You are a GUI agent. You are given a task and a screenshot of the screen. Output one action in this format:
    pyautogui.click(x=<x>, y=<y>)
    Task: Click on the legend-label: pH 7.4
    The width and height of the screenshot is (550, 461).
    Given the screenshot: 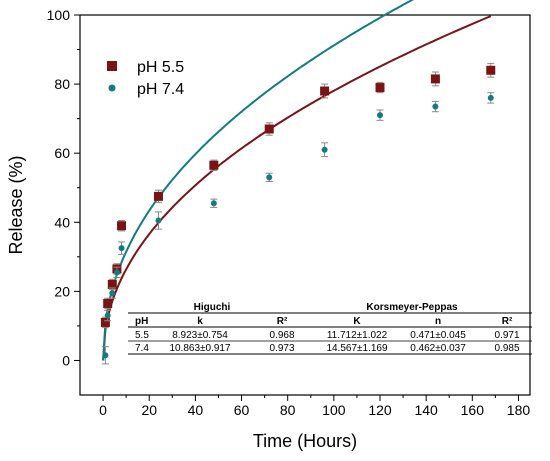 What is the action you would take?
    pyautogui.click(x=160, y=89)
    